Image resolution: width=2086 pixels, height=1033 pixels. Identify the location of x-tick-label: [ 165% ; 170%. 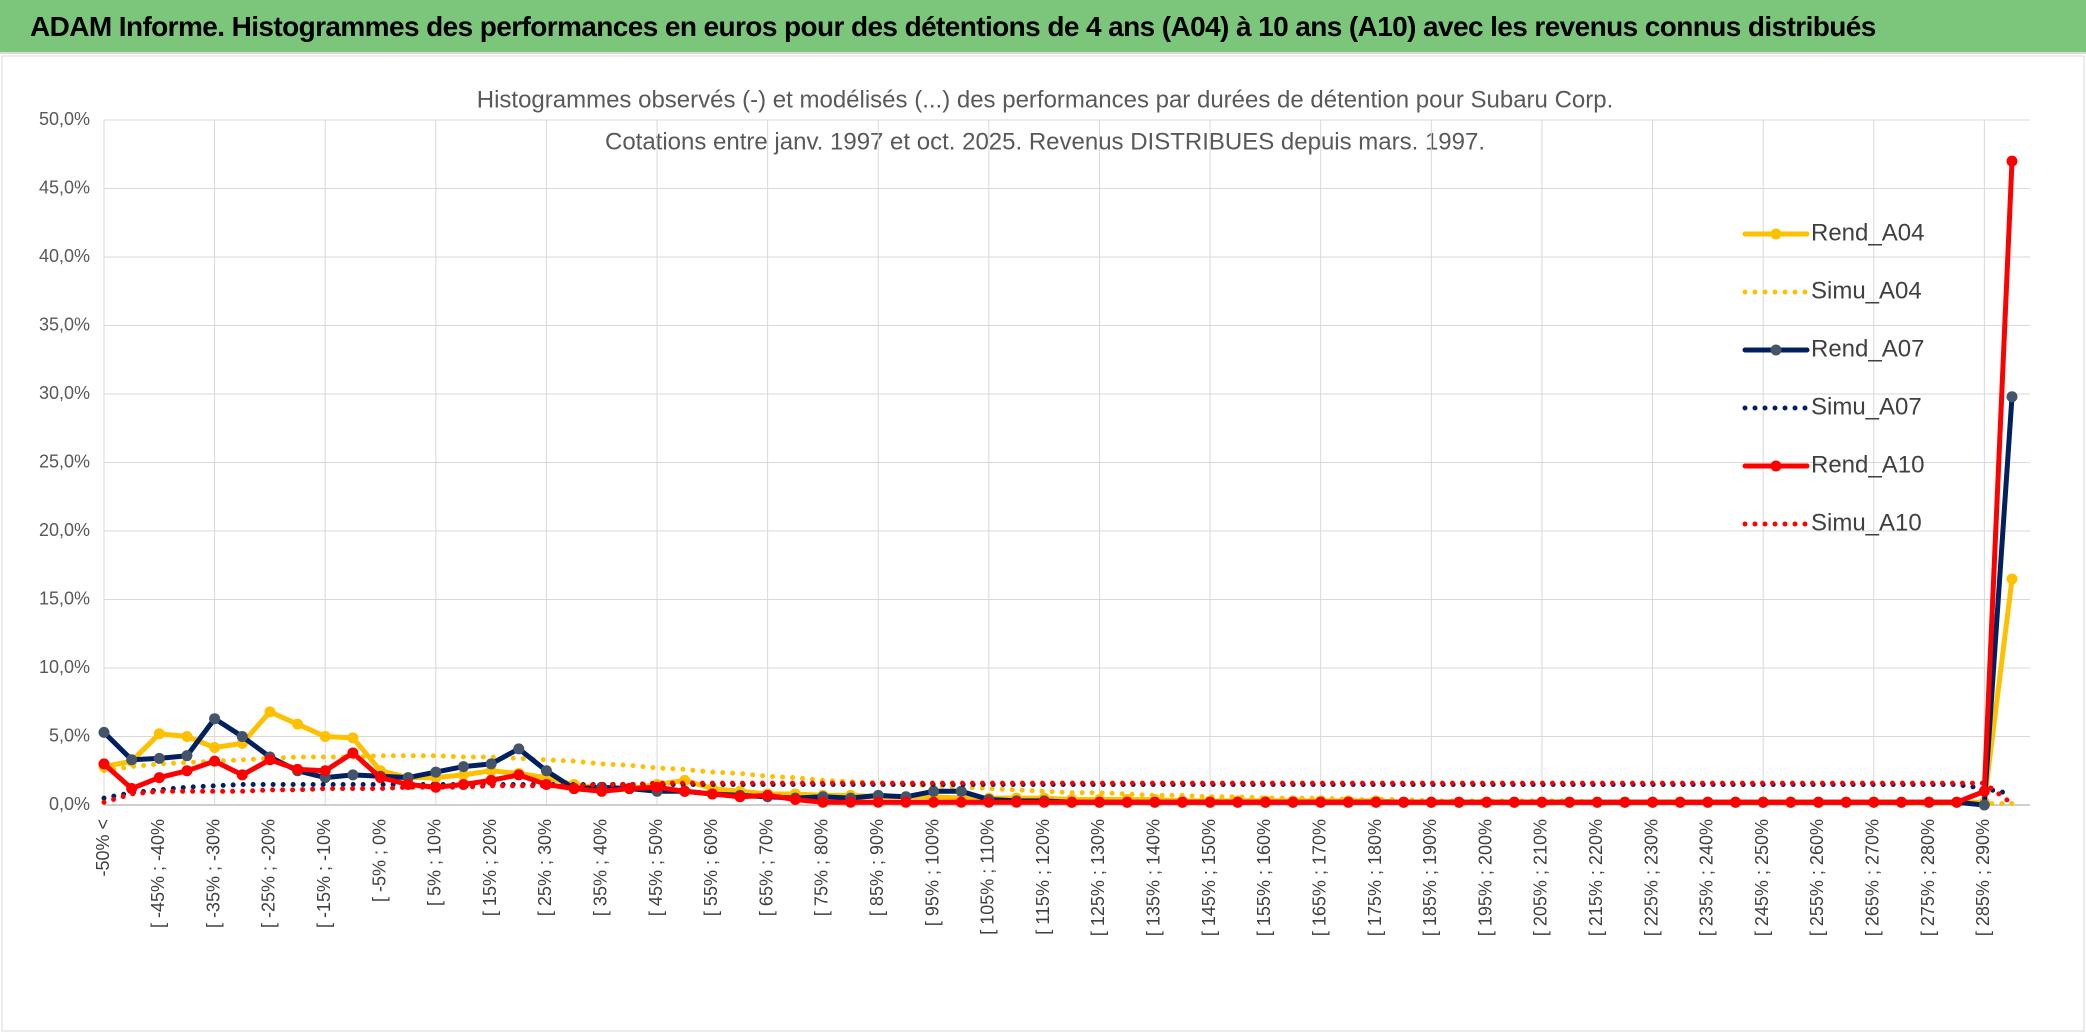
(1319, 877).